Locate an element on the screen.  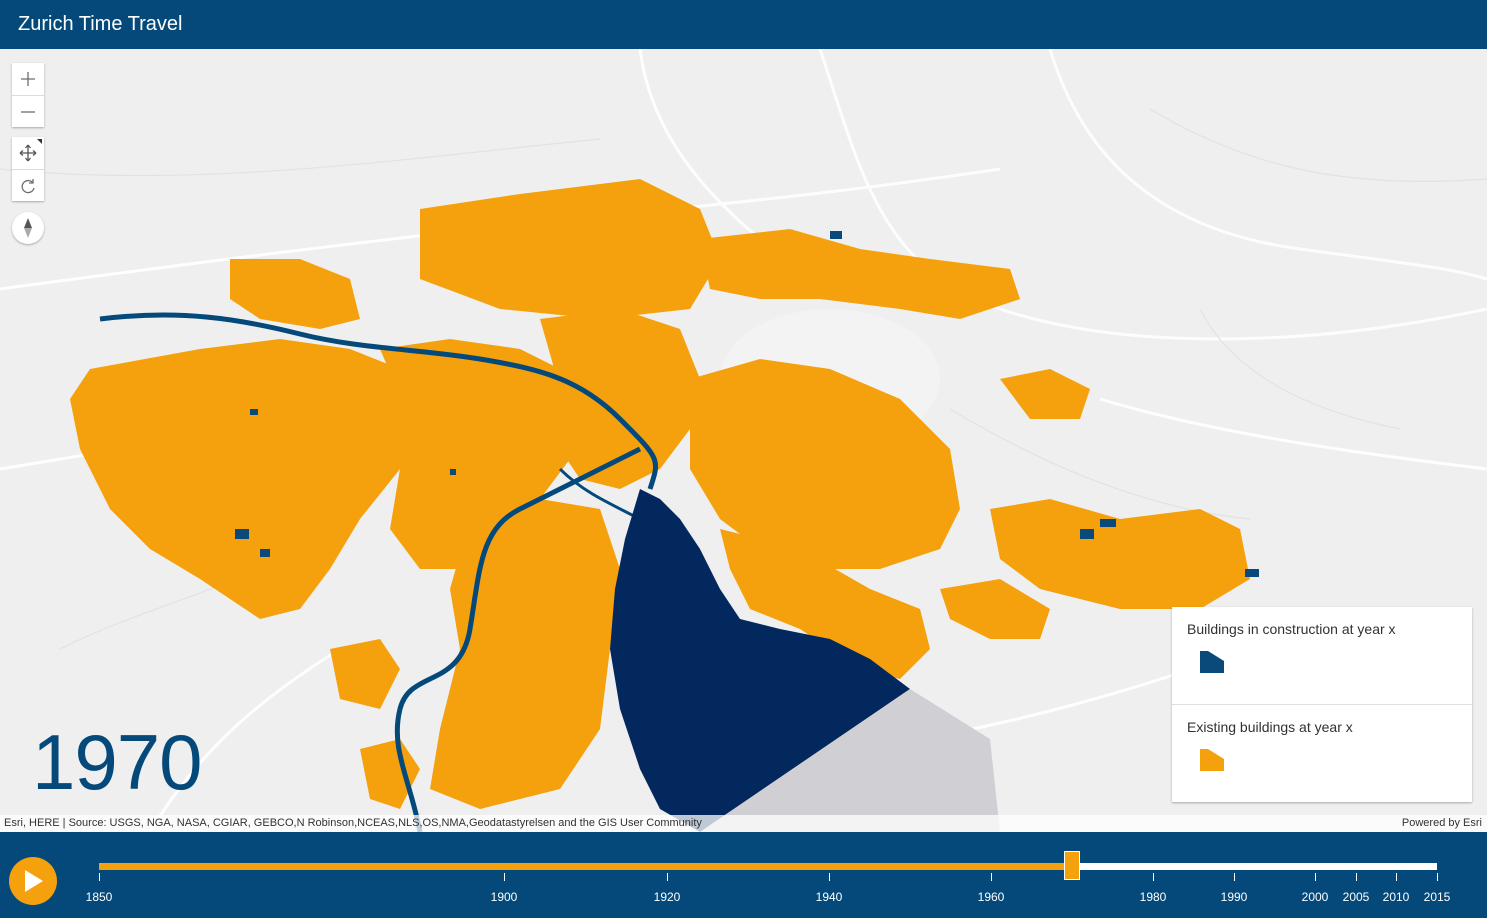
move-icon is located at coordinates (28, 153).